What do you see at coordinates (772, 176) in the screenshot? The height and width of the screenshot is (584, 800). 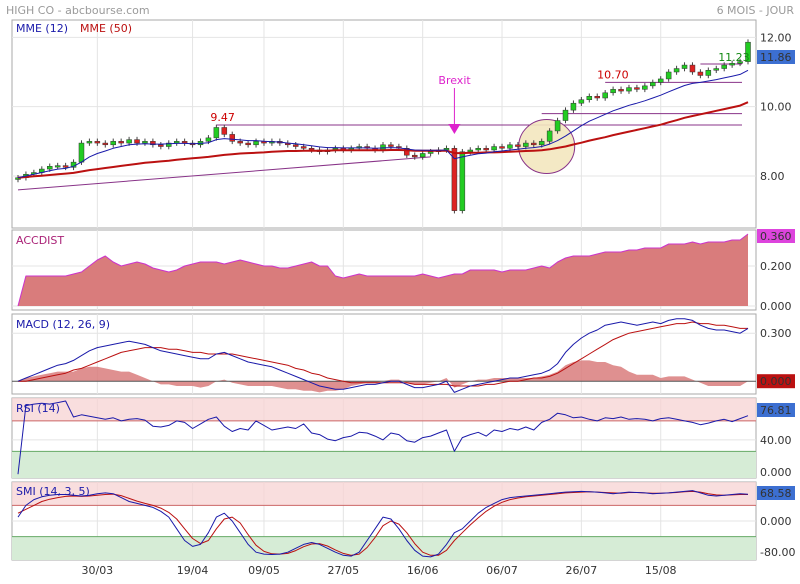 I see `price-ytick-0: 8.00` at bounding box center [772, 176].